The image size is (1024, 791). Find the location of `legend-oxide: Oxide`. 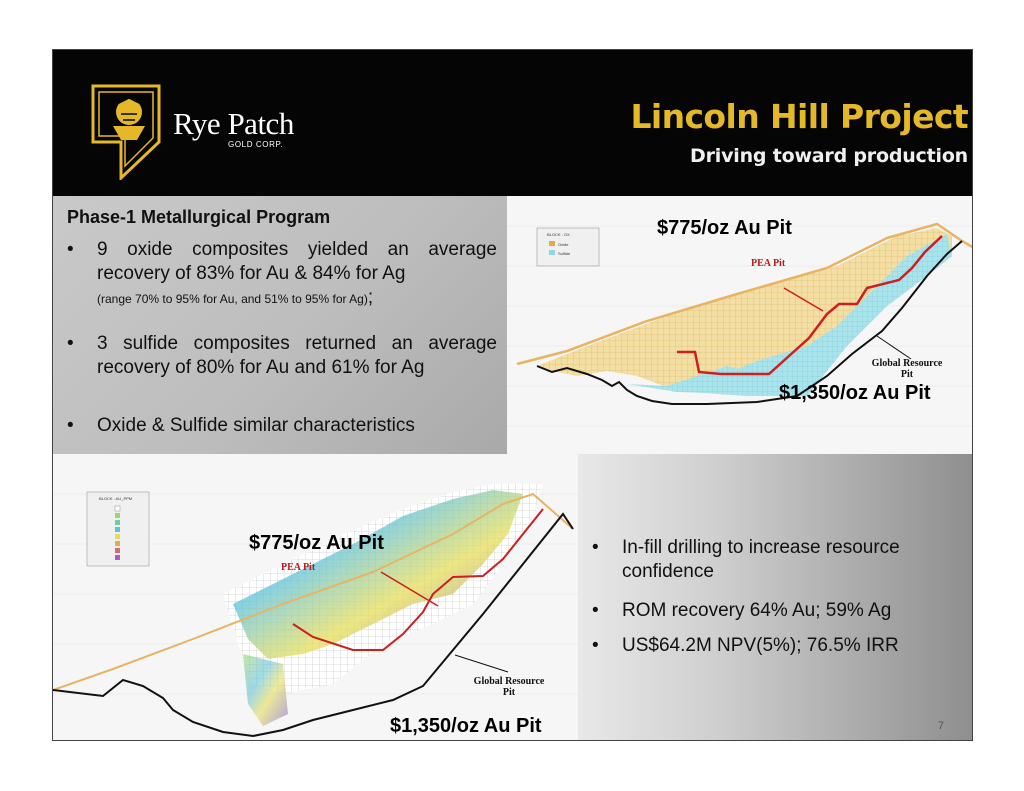

legend-oxide: Oxide is located at coordinates (563, 244).